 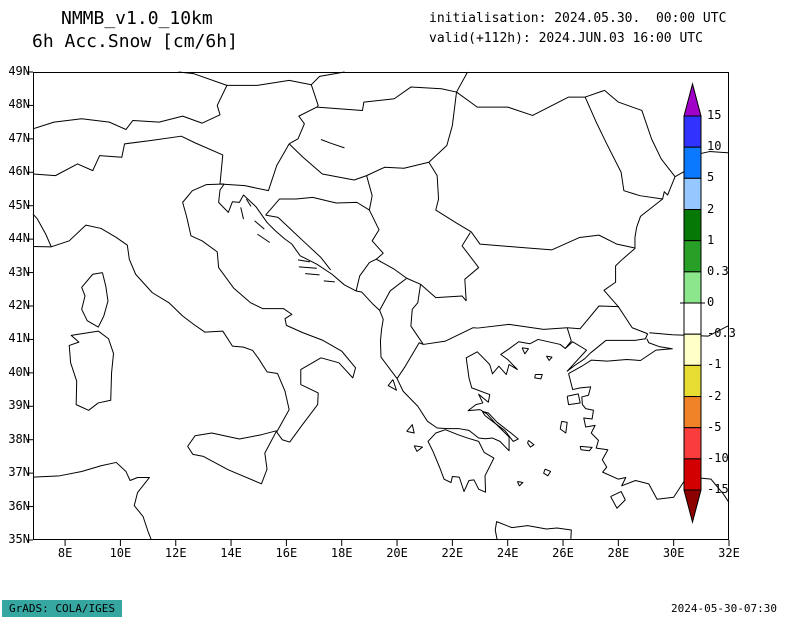 What do you see at coordinates (62, 608) in the screenshot?
I see `grads-stamp: GrADS: COLA/IGES` at bounding box center [62, 608].